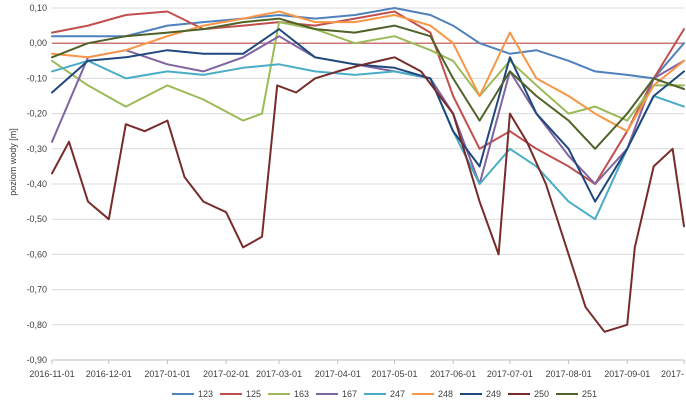  What do you see at coordinates (384, 394) in the screenshot?
I see `legend: 123 125 163 167 247 248 249 250 251` at bounding box center [384, 394].